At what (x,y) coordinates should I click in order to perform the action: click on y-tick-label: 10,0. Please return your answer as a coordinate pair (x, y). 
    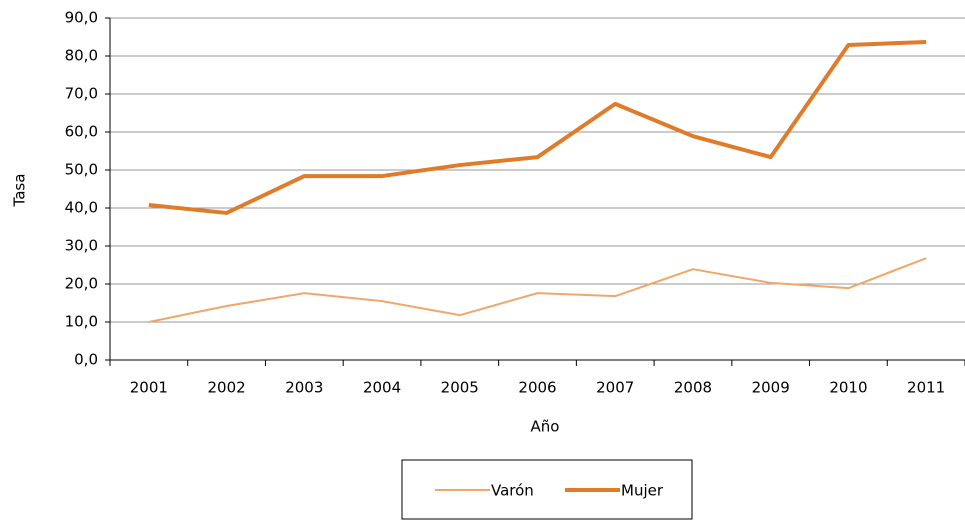
    Looking at the image, I should click on (81, 322).